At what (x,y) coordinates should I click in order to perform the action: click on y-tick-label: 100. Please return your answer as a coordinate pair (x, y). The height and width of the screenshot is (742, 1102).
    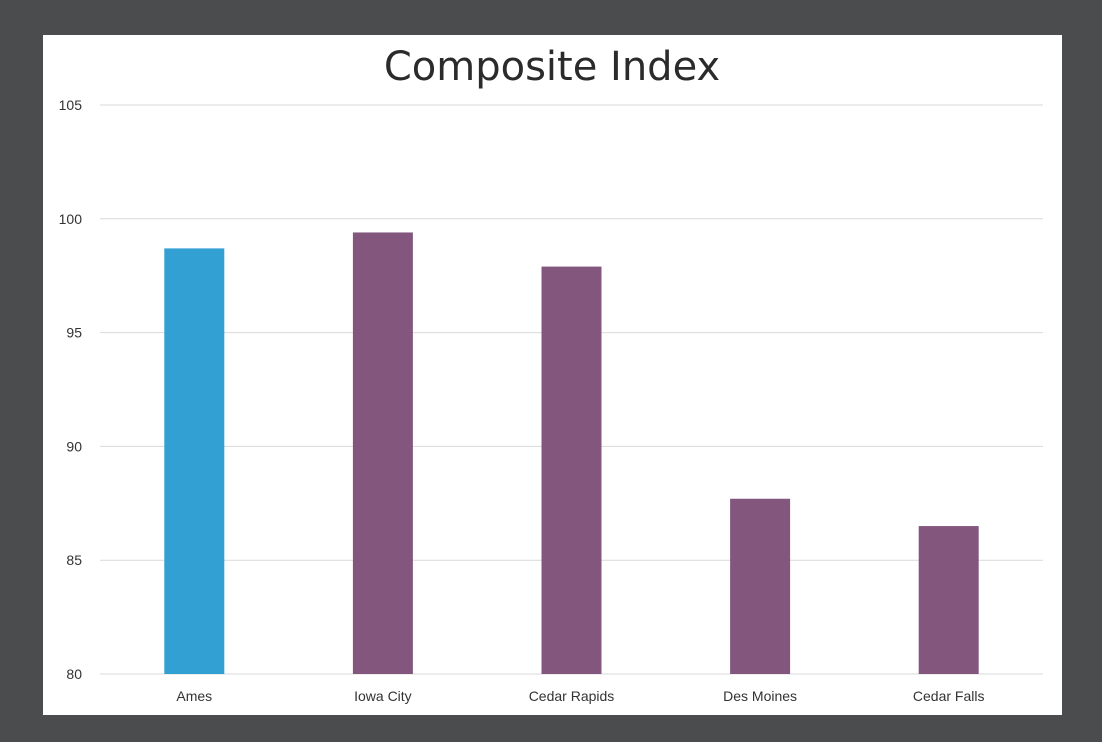
    Looking at the image, I should click on (71, 219).